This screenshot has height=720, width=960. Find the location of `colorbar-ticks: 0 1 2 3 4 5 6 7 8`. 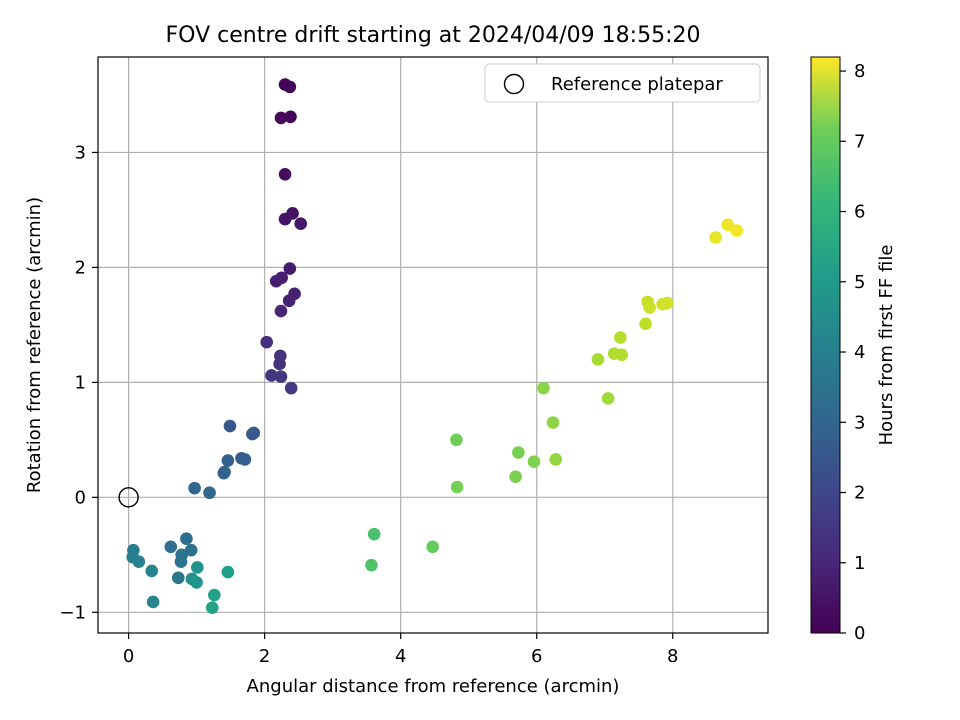

colorbar-ticks: 0 1 2 3 4 5 6 7 8 is located at coordinates (852, 352).